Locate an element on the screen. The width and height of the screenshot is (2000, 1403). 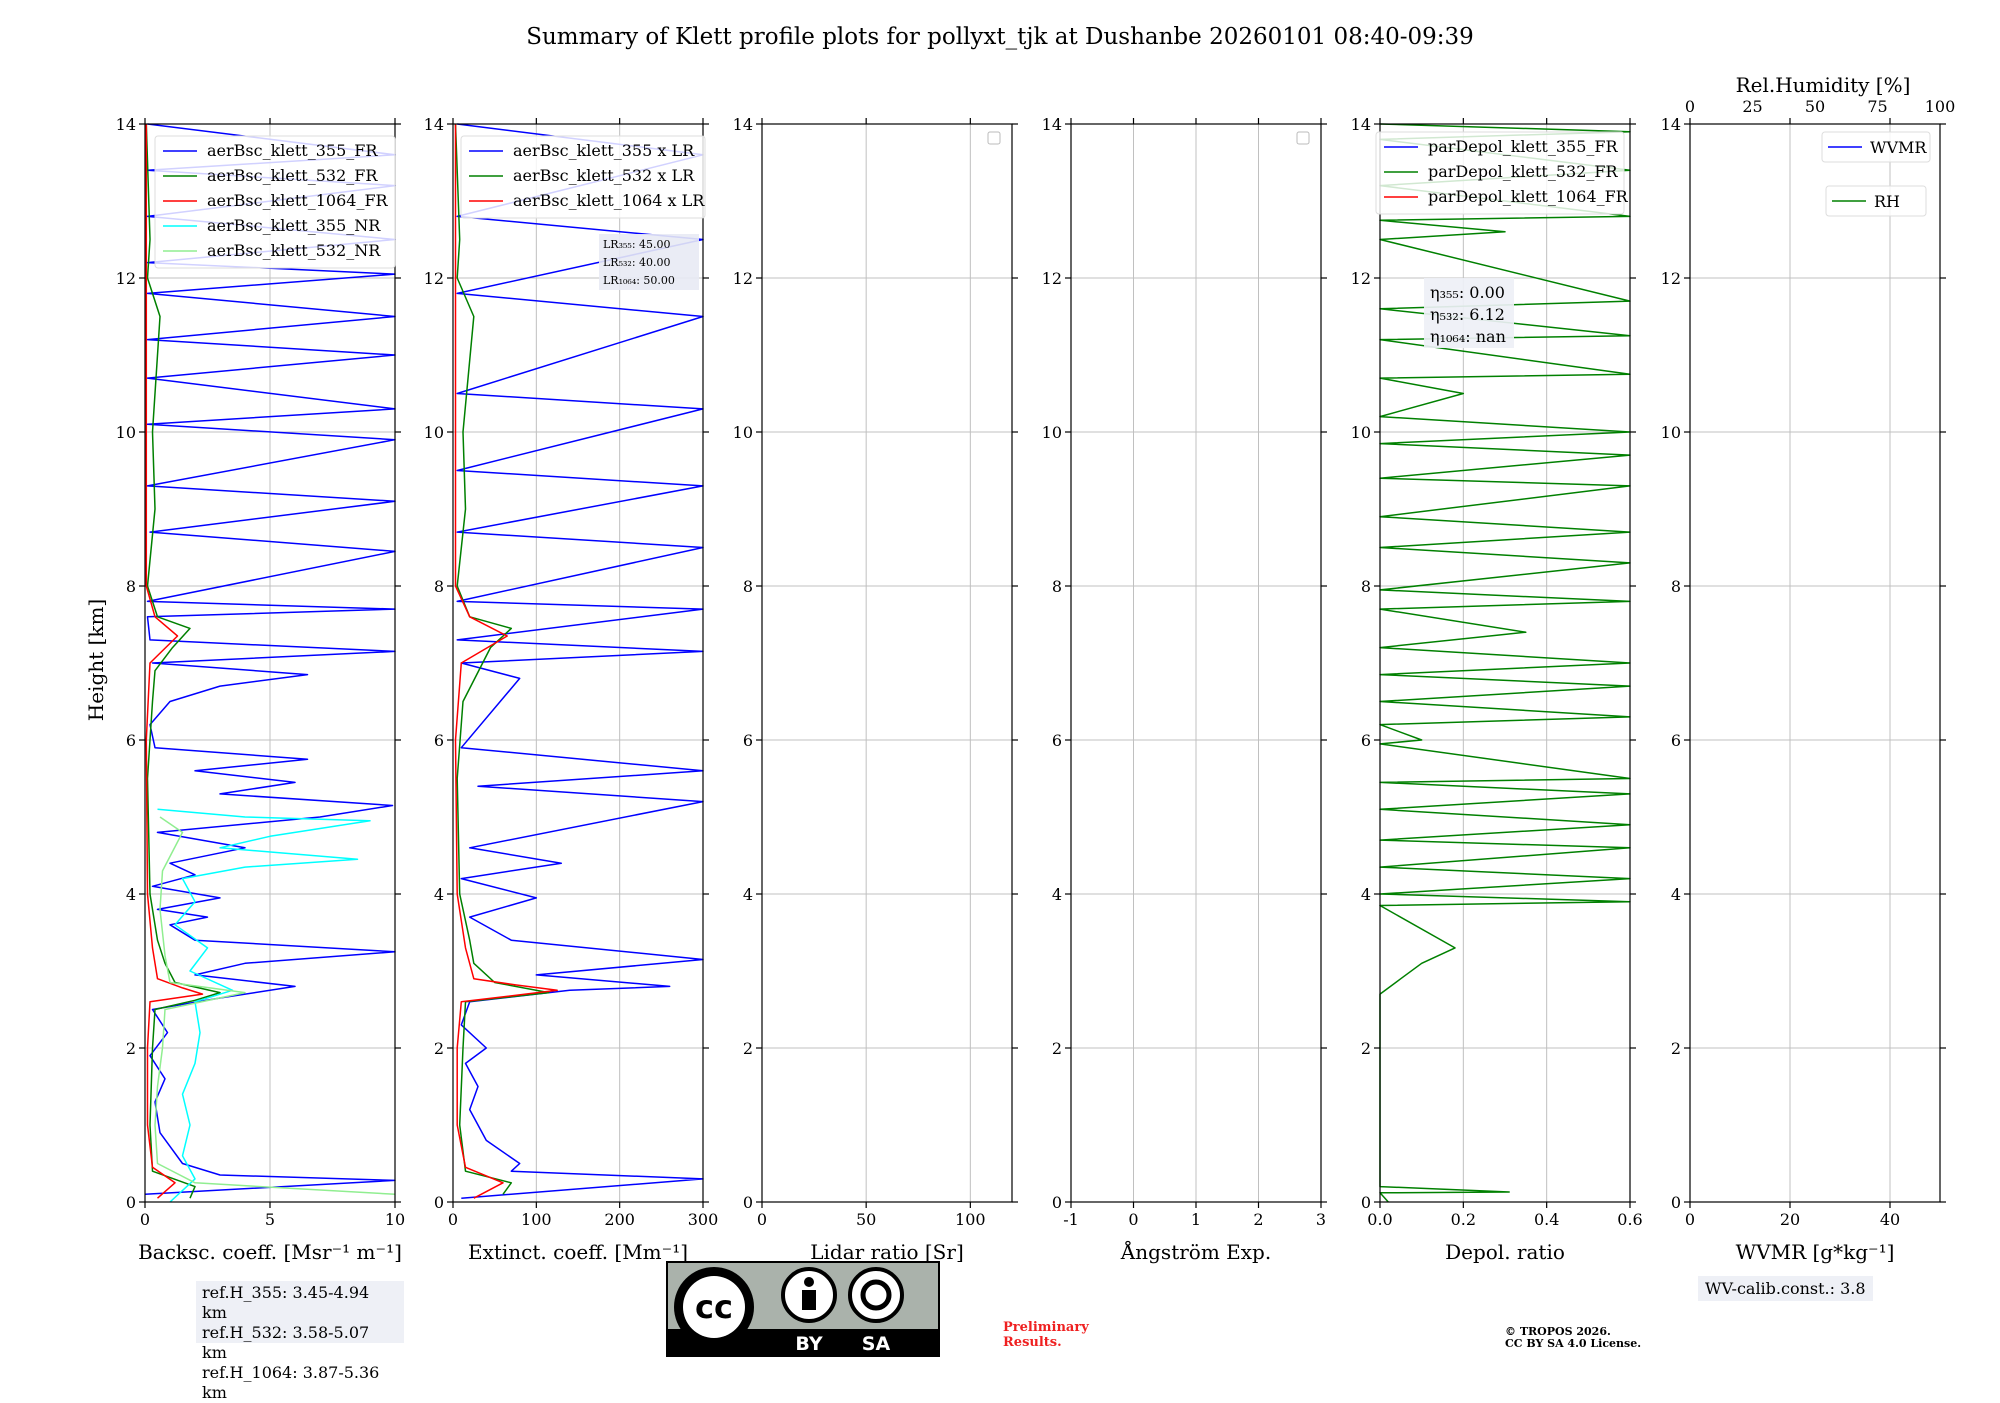
cc-badge-graphic: cc BY SA is located at coordinates (803, 1311).